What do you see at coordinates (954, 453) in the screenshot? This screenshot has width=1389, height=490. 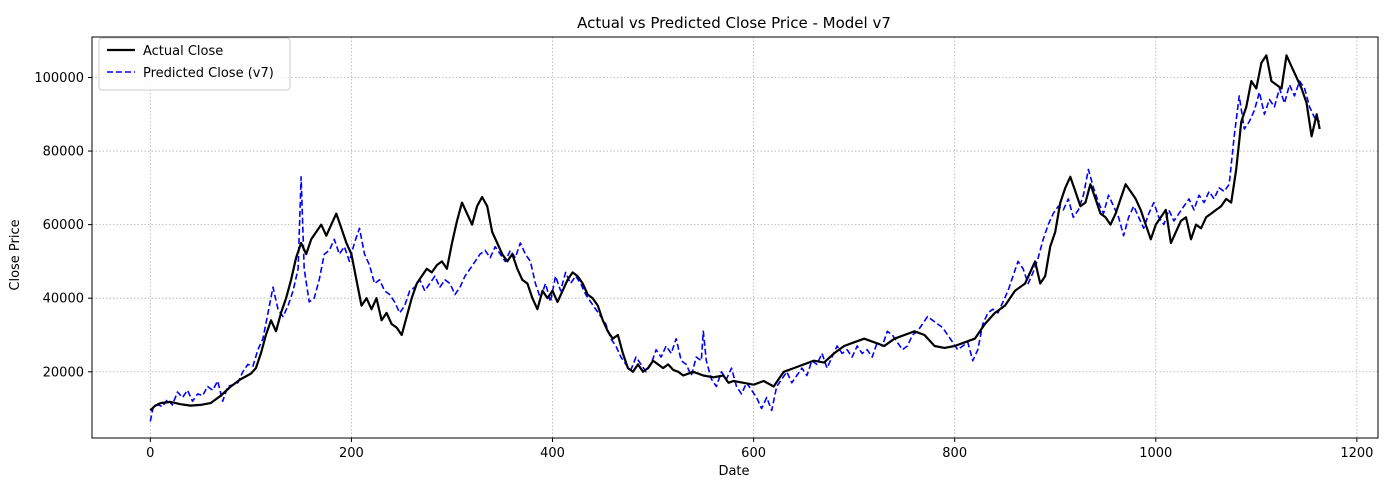 I see `x-tick-label: 800` at bounding box center [954, 453].